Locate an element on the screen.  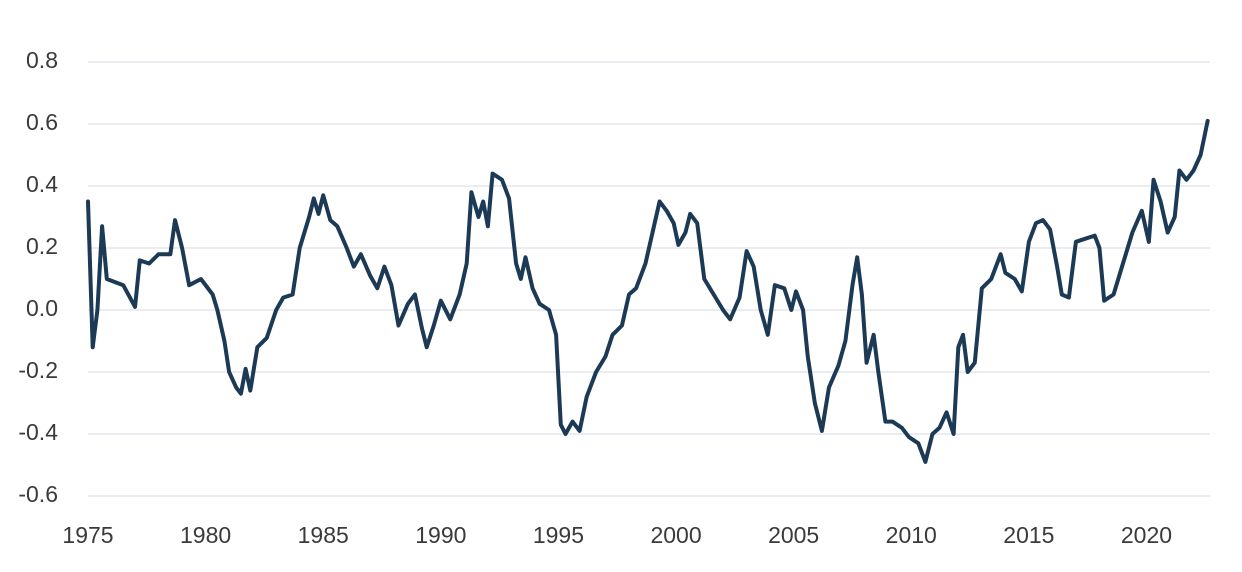
x-tick-label: 2015 is located at coordinates (1028, 535).